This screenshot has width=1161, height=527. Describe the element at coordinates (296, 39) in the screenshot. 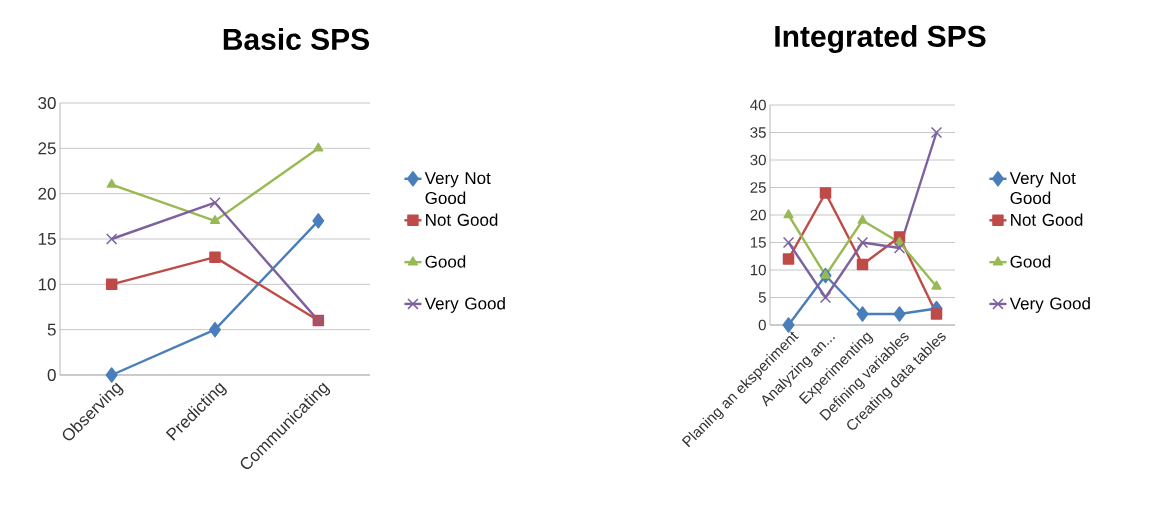

I see `chart-title: Basic SPS` at that location.